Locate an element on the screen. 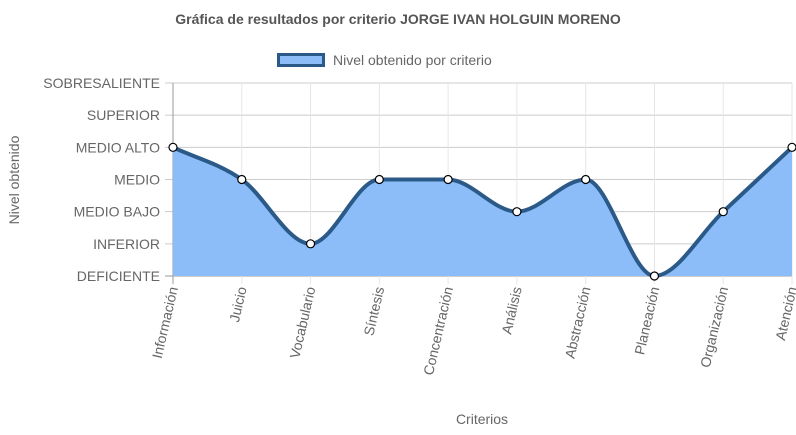  x-tick-label: Juicio is located at coordinates (238, 304).